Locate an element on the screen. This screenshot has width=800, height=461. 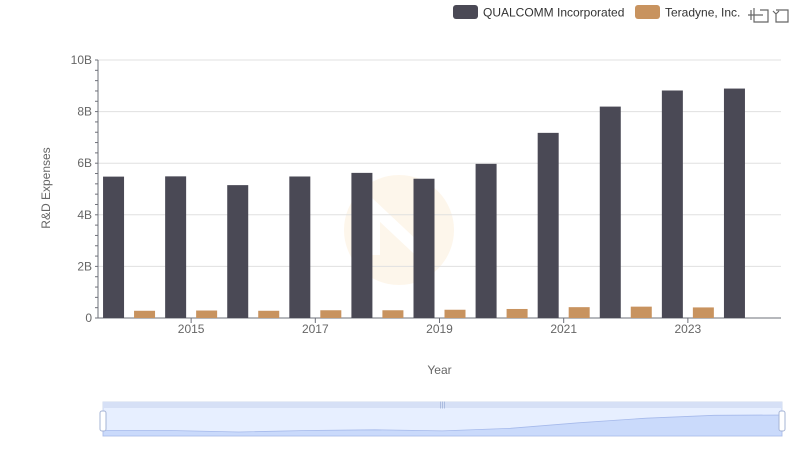
y-tick-label: 8B is located at coordinates (84, 112).